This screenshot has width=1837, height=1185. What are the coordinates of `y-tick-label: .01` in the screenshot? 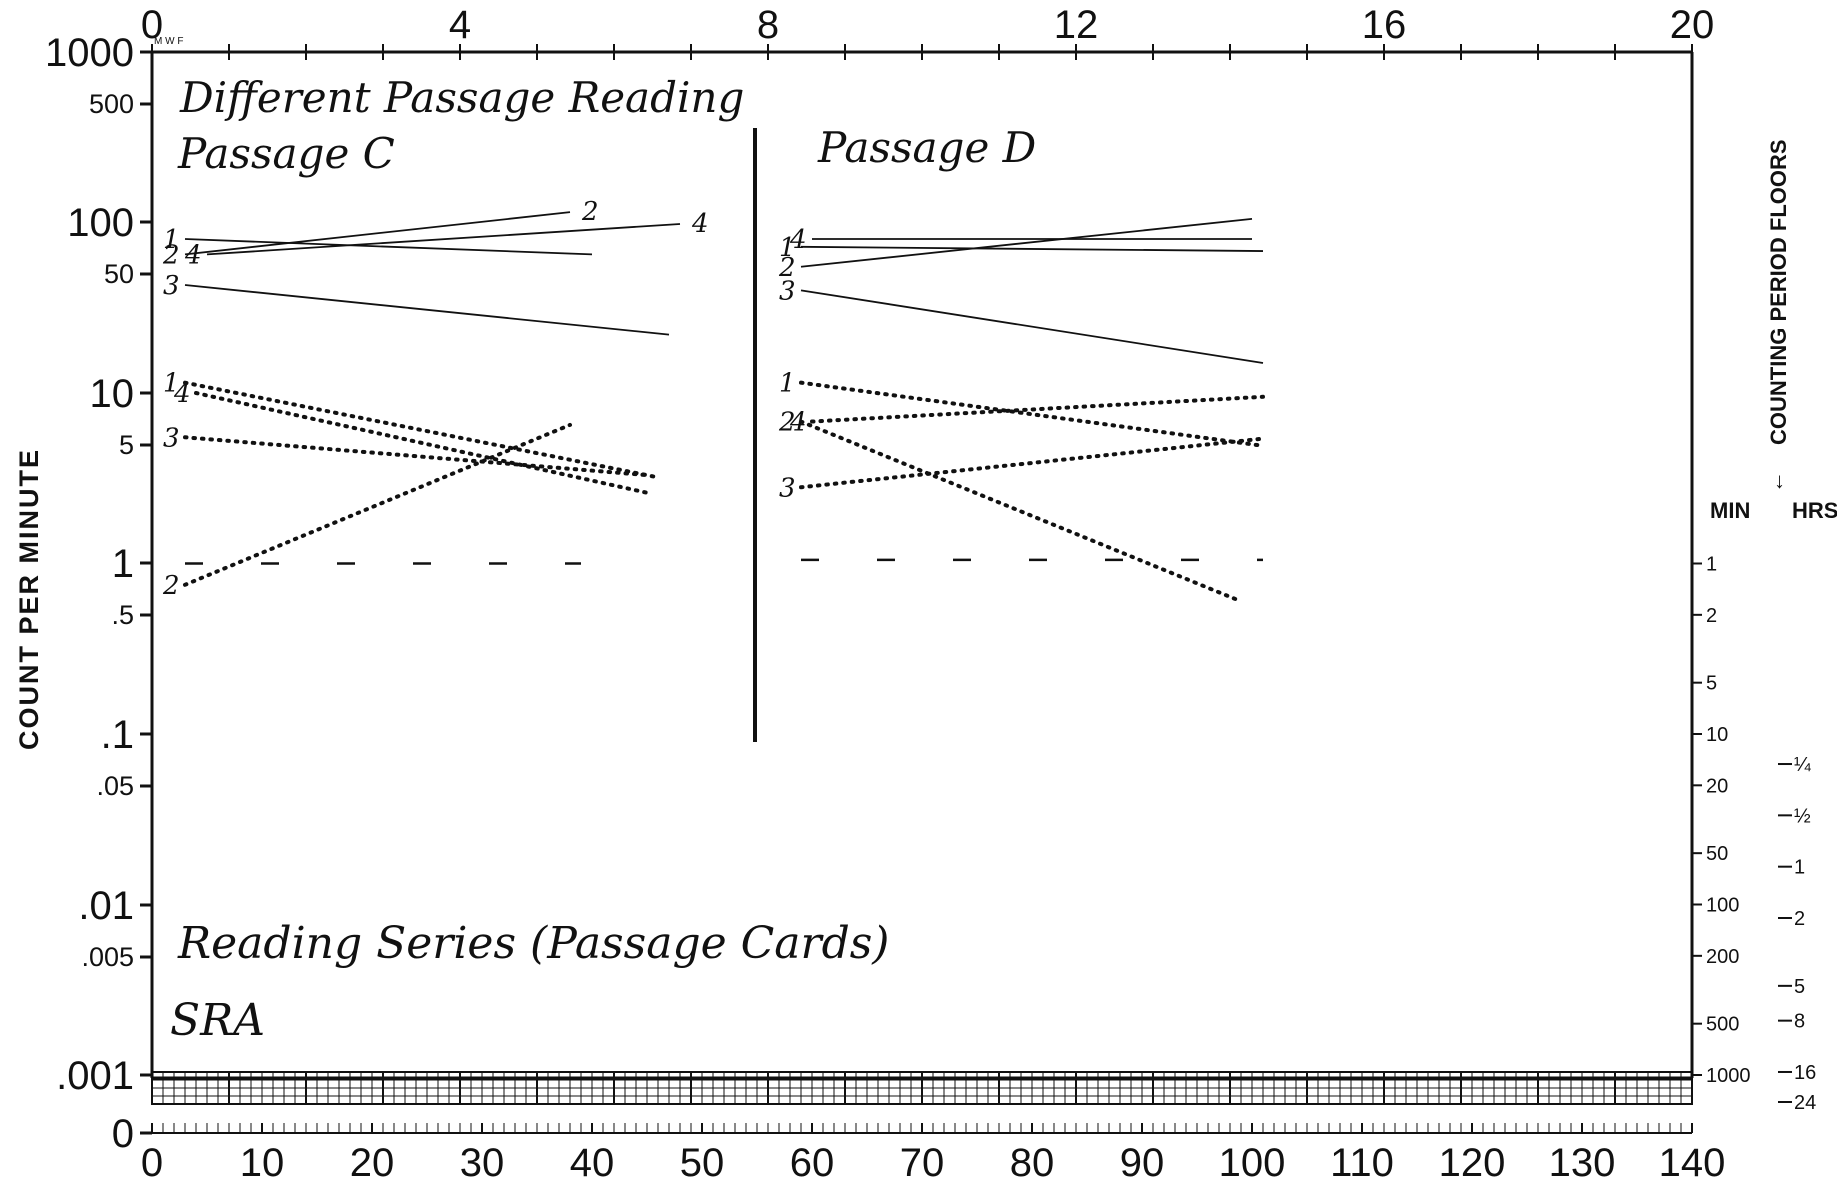 It's located at (106, 906).